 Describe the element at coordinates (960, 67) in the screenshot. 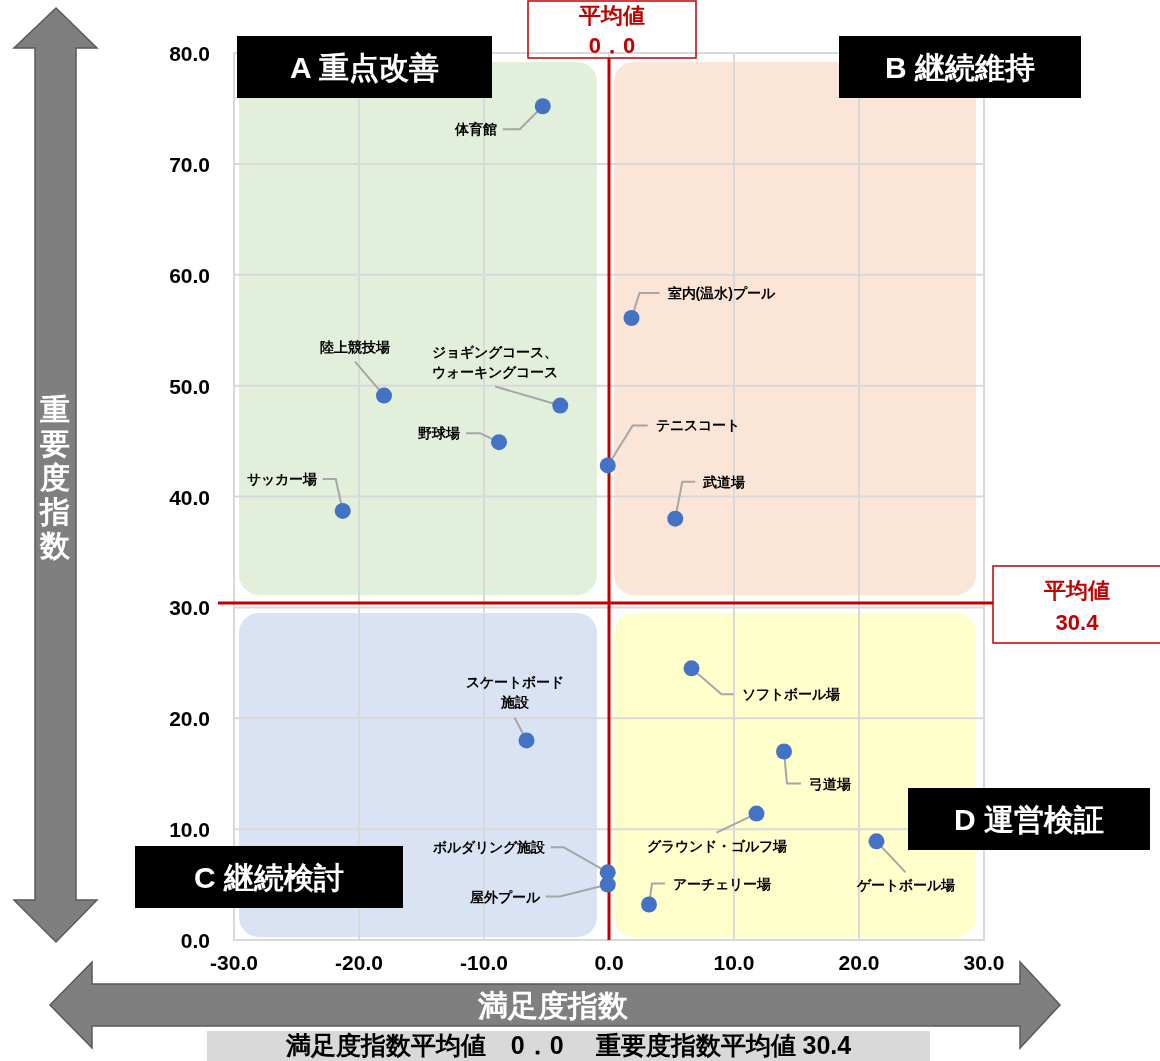

I see `annotation: B 継続維持` at that location.